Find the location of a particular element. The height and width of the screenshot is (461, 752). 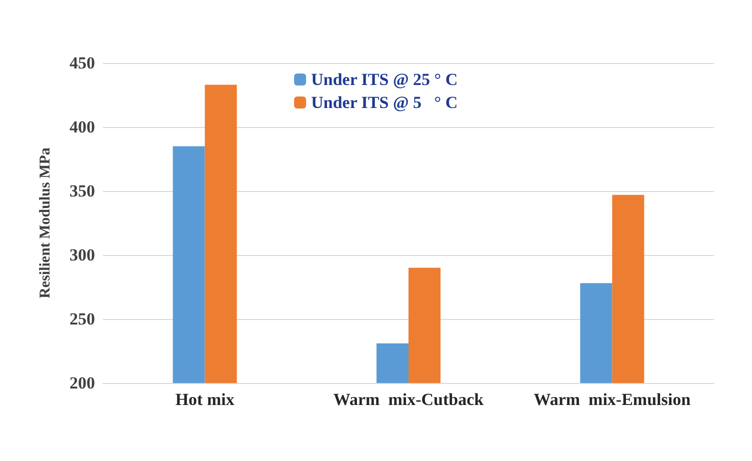

y-tick-label: 400 is located at coordinates (82, 127).